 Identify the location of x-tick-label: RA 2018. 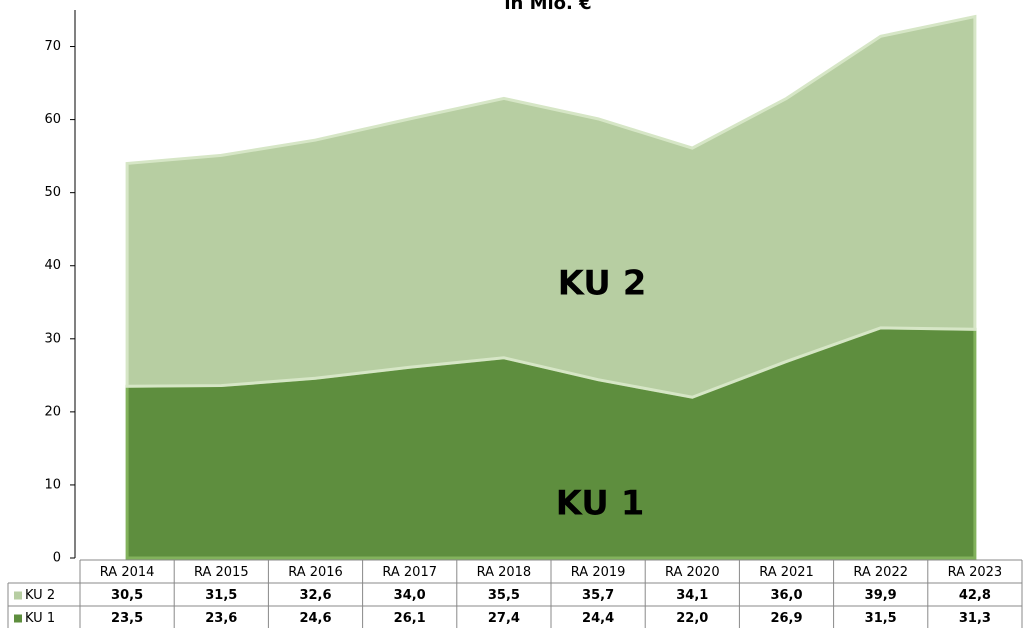
(504, 572).